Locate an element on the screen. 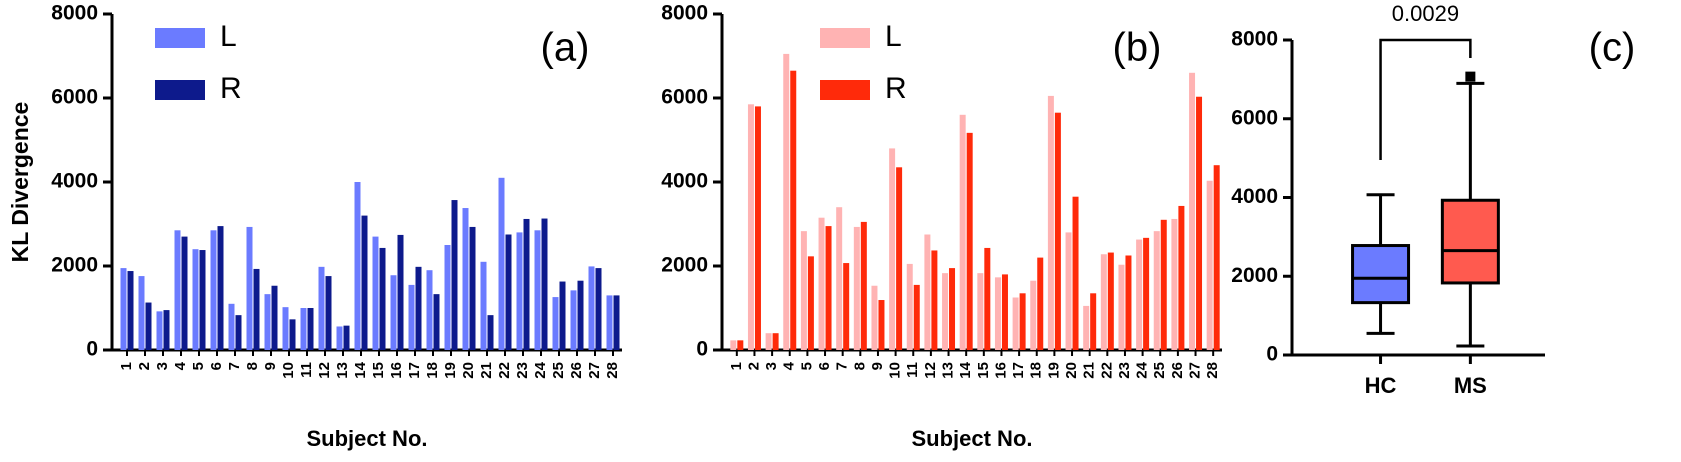 This screenshot has height=462, width=1681. significance-bracket is located at coordinates (1425, 99).